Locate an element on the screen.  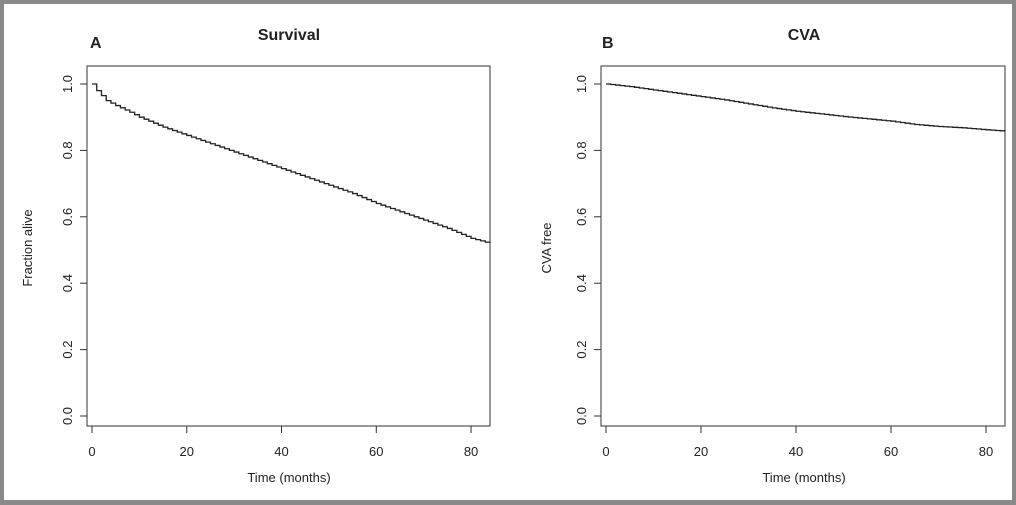
panel-a-xlabel: Time (months) is located at coordinates (288, 477).